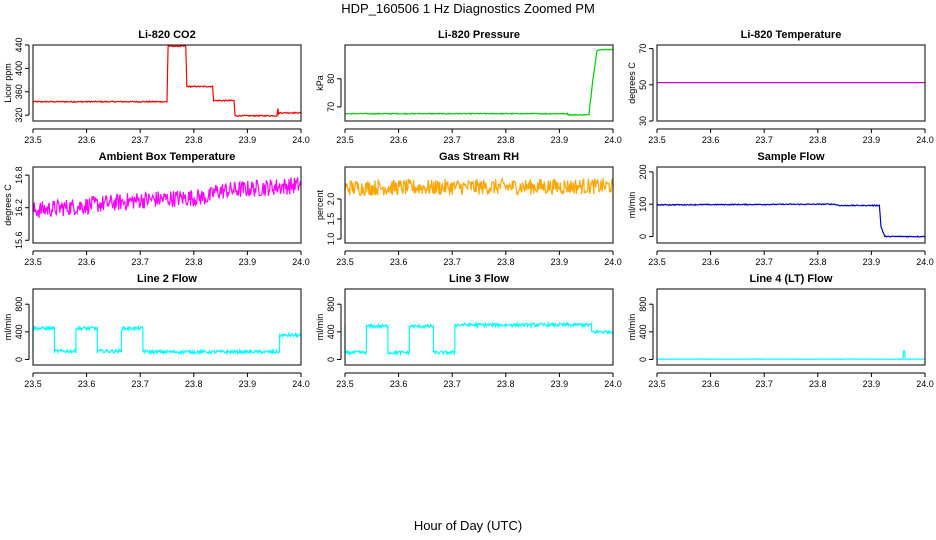 Image resolution: width=936 pixels, height=540 pixels. What do you see at coordinates (791, 157) in the screenshot?
I see `chart-title: Sample Flow` at bounding box center [791, 157].